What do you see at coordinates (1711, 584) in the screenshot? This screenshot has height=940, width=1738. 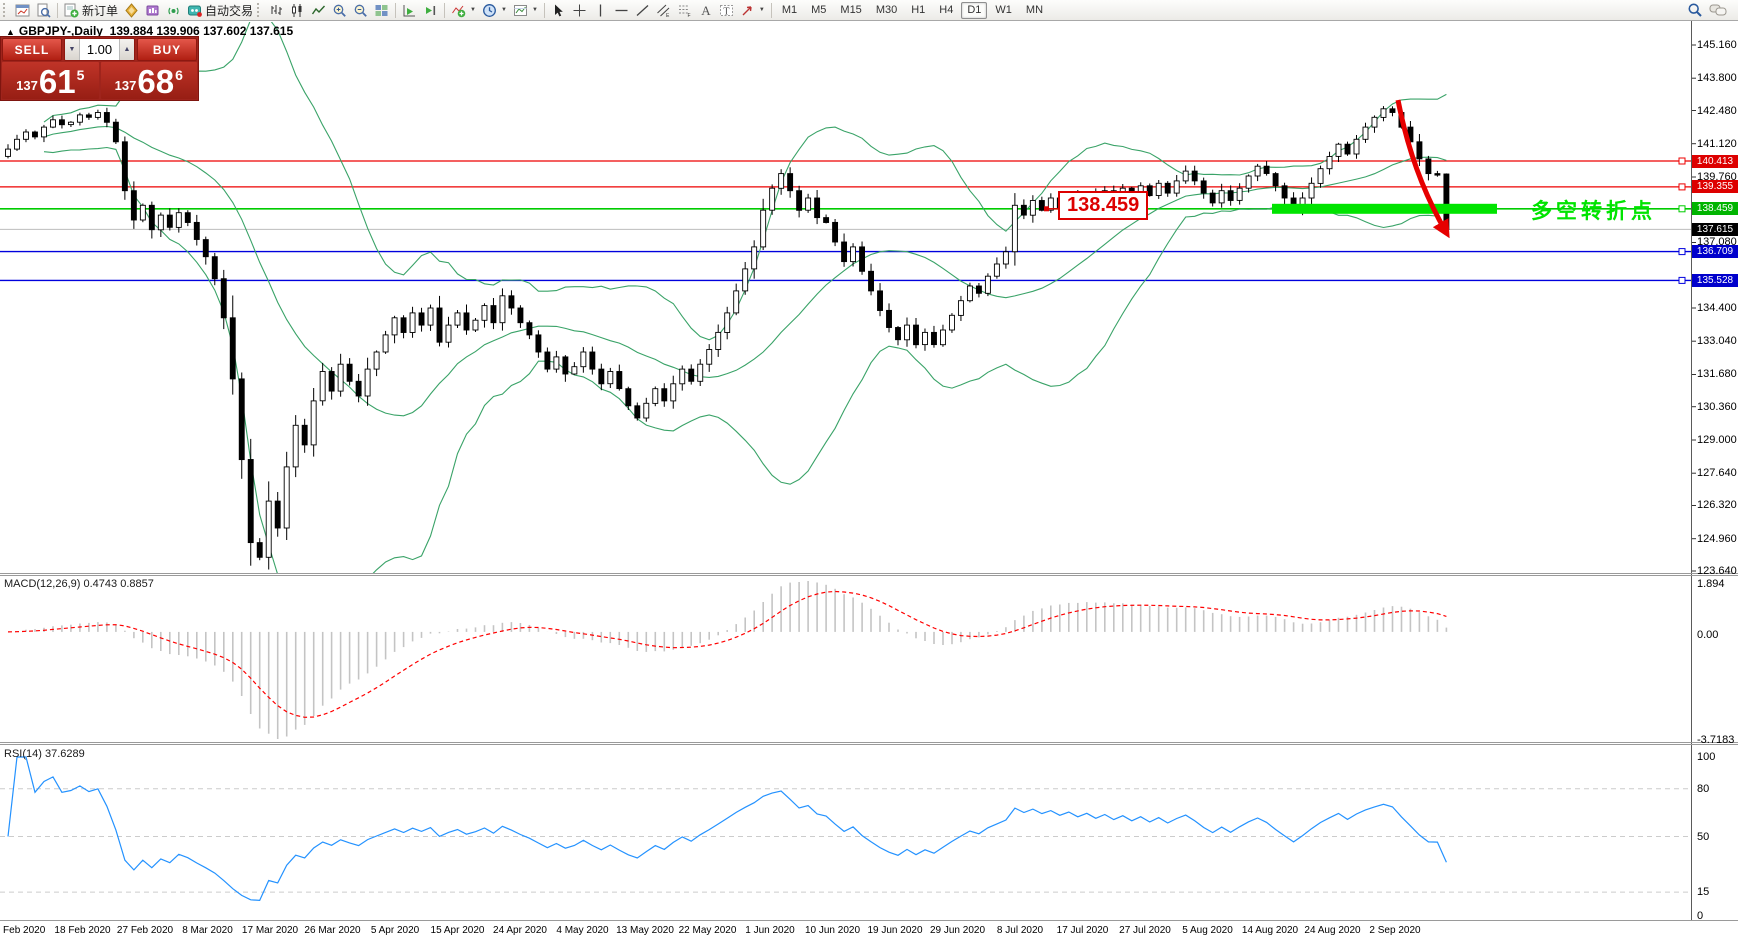 I see `macd-tick-label: 1.894` at bounding box center [1711, 584].